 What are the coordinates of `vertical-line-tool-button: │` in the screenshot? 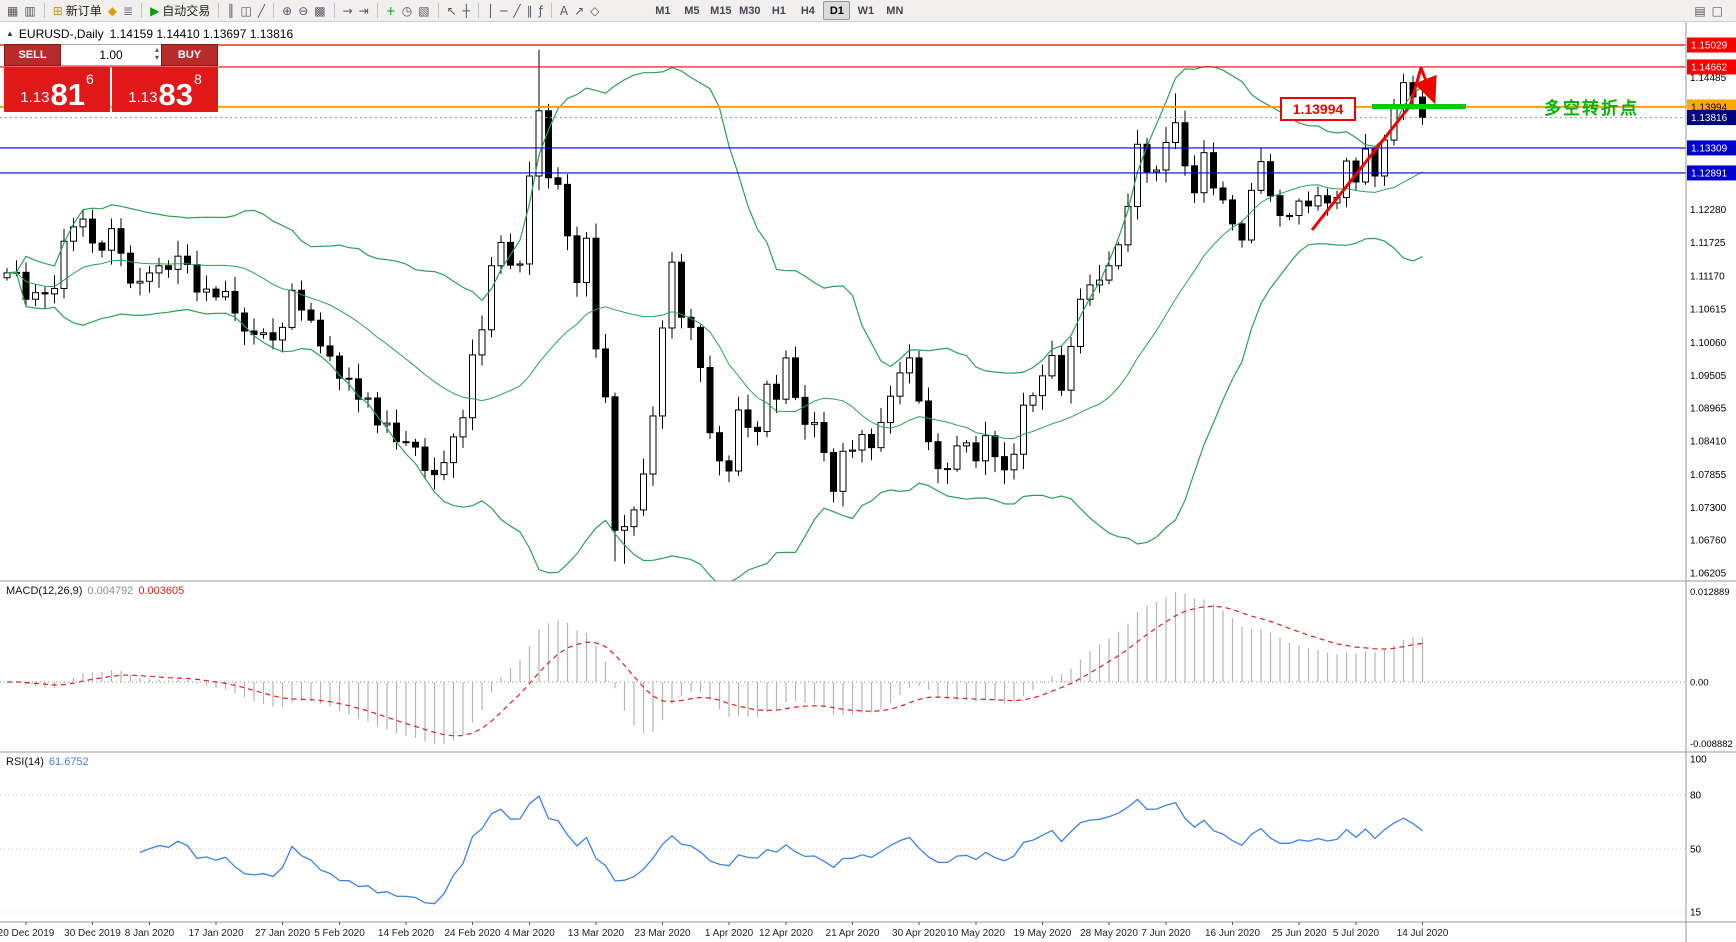 It's located at (490, 11).